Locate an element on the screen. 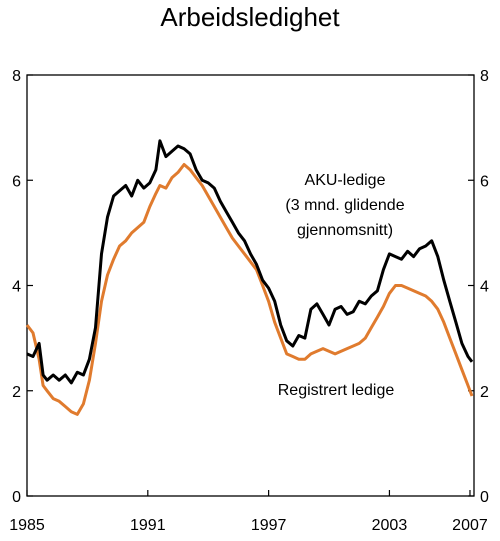 This screenshot has width=500, height=541. x-tick-label: 2007 is located at coordinates (470, 525).